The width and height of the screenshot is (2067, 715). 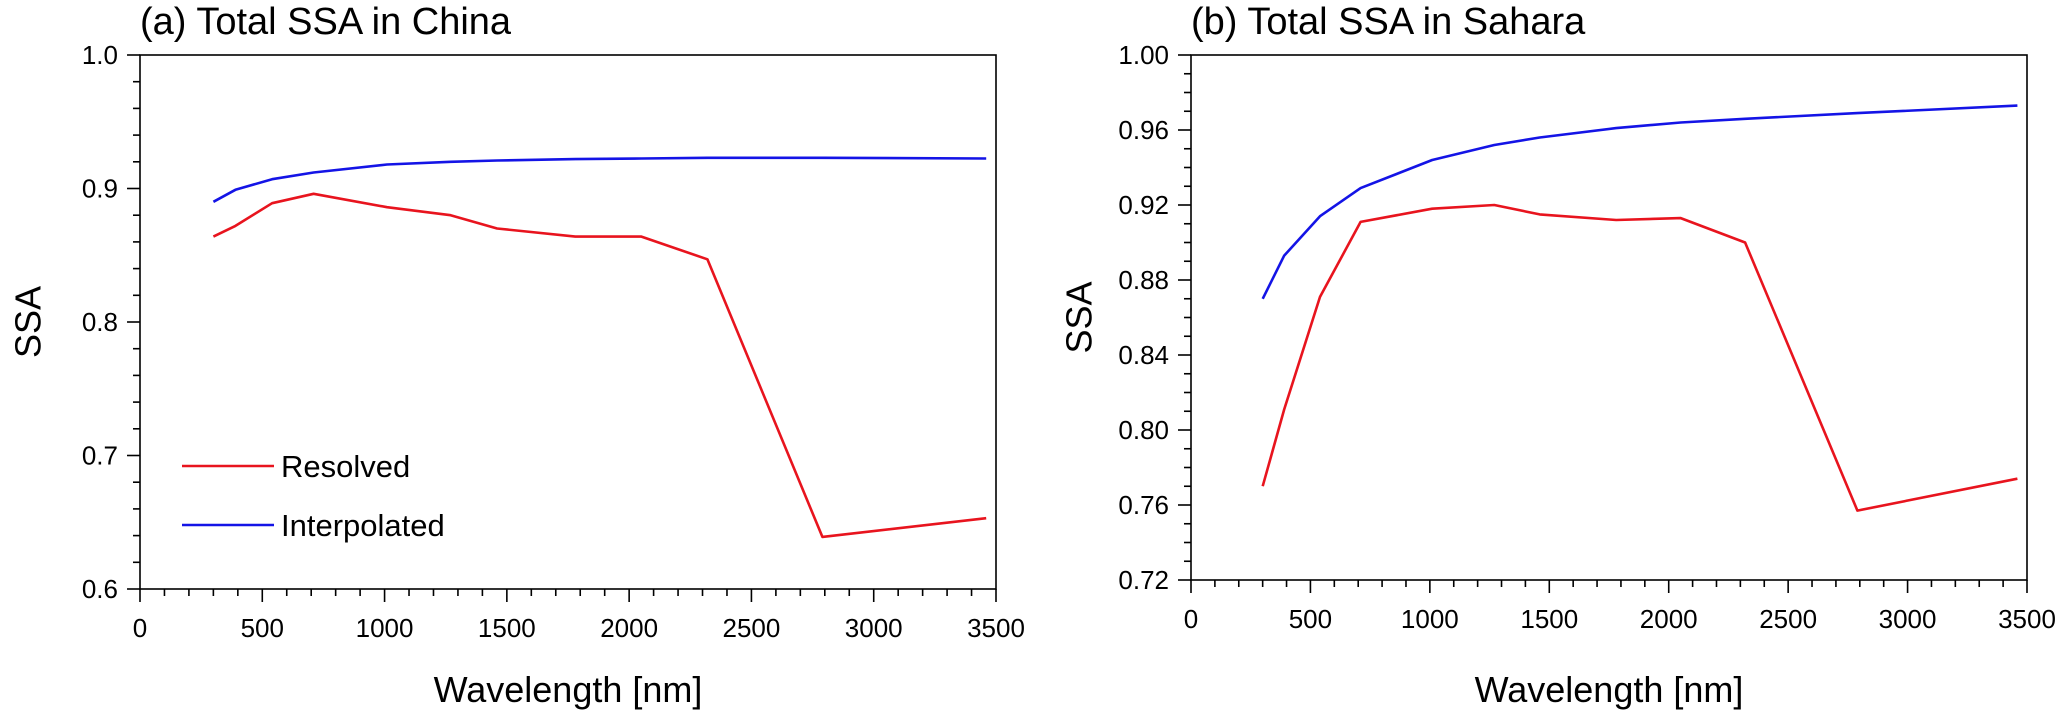 I want to click on y-tick-label: 0.92, so click(x=1143, y=205).